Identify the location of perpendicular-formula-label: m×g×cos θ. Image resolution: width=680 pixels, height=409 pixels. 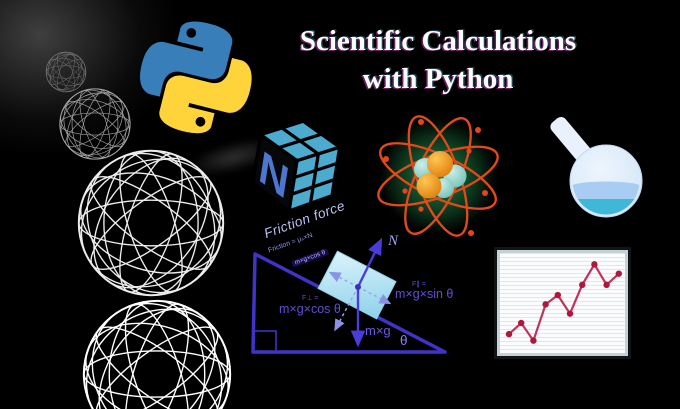
(310, 309).